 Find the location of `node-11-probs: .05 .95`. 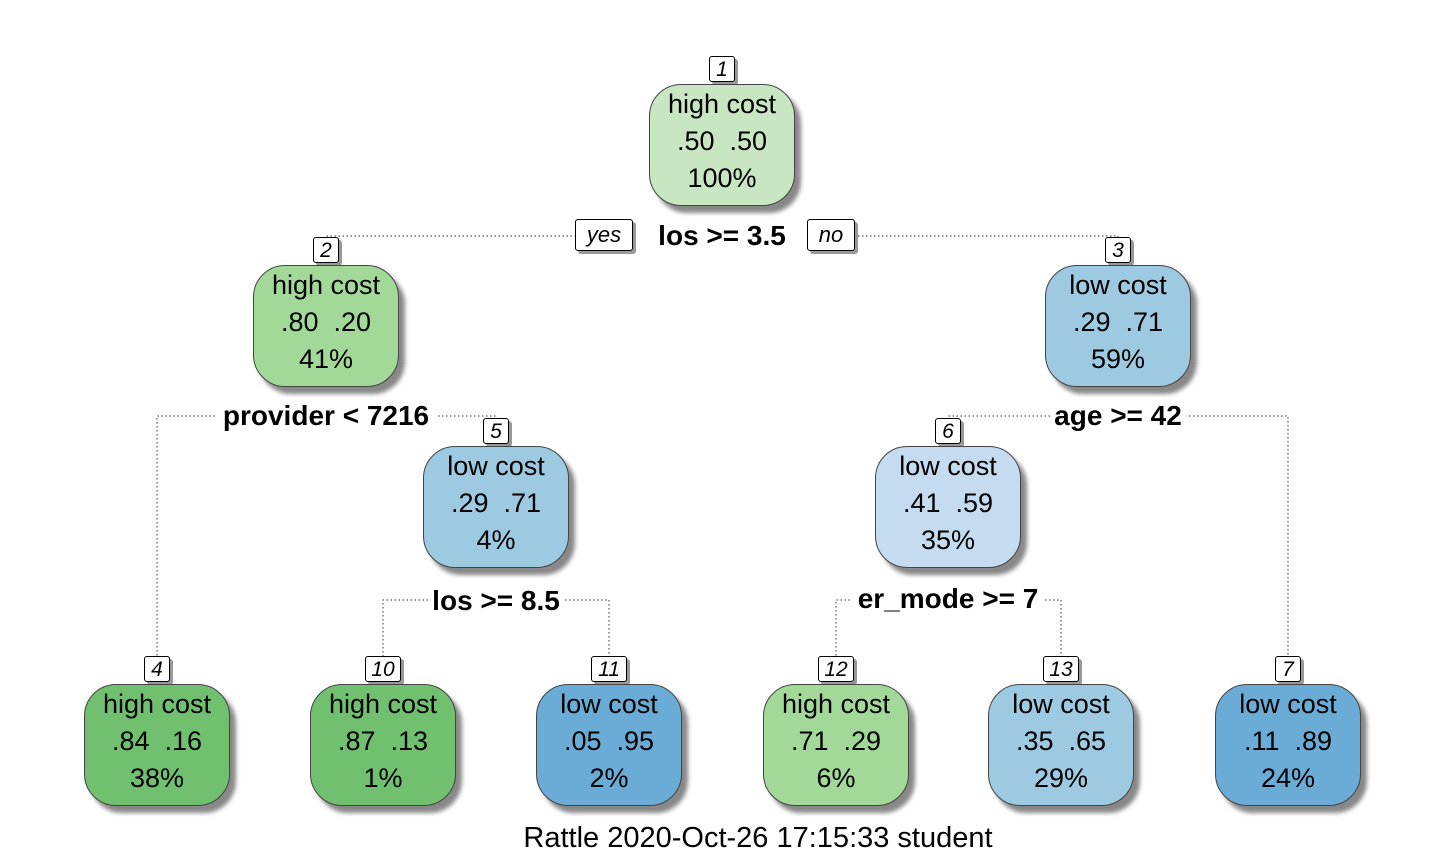

node-11-probs: .05 .95 is located at coordinates (609, 741).